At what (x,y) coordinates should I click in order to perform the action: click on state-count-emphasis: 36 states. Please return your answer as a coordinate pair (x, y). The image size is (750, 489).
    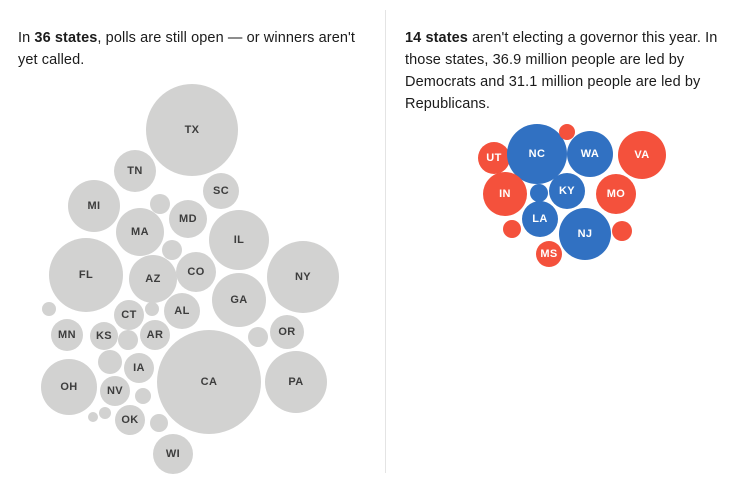
    Looking at the image, I should click on (66, 37).